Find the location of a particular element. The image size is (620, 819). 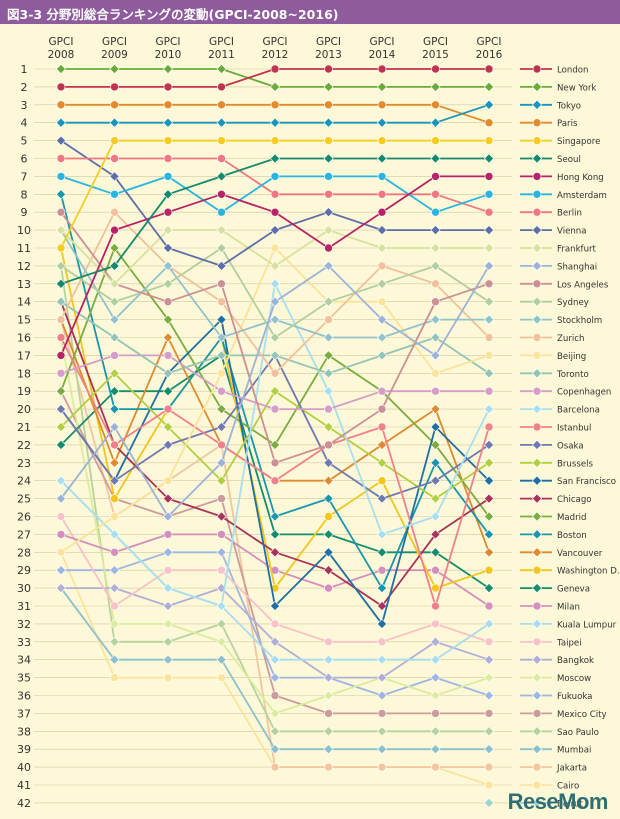

y-tick-label: 20 is located at coordinates (24, 409).